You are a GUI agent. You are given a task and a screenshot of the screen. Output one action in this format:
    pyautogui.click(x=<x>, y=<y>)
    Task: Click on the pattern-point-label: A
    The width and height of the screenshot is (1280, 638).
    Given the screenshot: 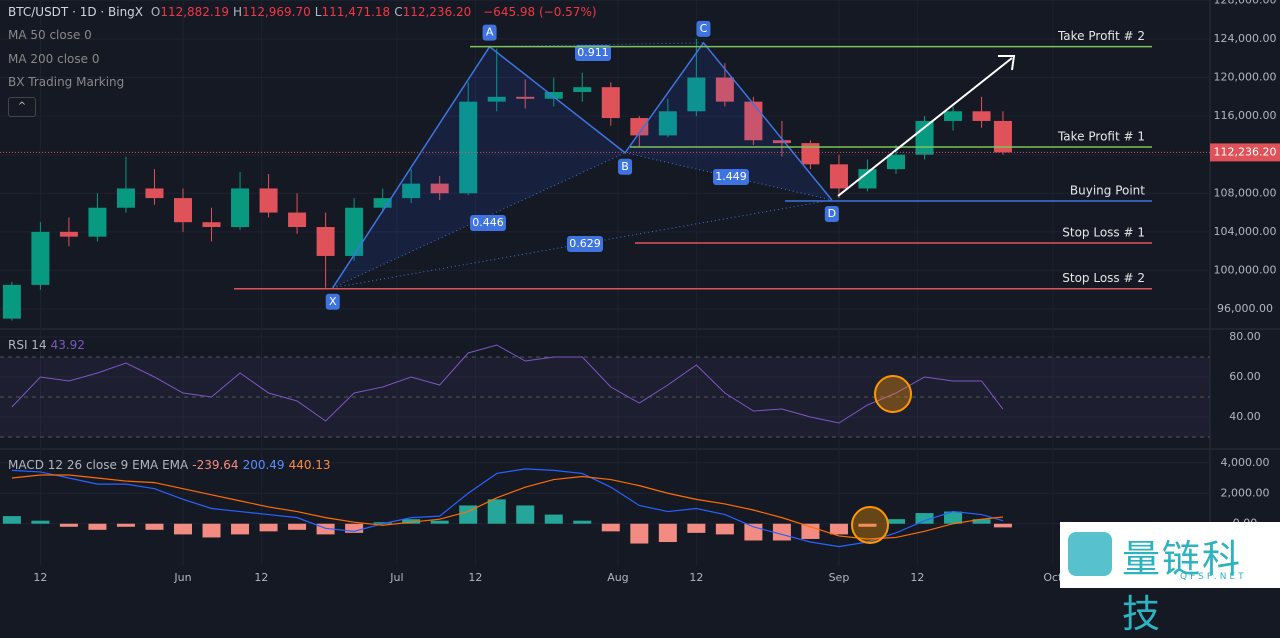 What is the action you would take?
    pyautogui.click(x=490, y=32)
    